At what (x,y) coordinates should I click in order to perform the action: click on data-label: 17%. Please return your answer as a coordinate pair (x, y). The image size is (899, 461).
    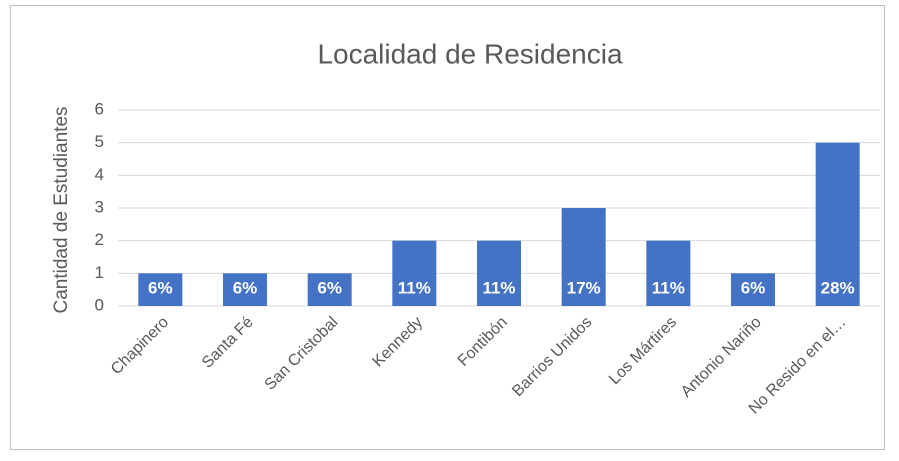
    Looking at the image, I should click on (584, 287).